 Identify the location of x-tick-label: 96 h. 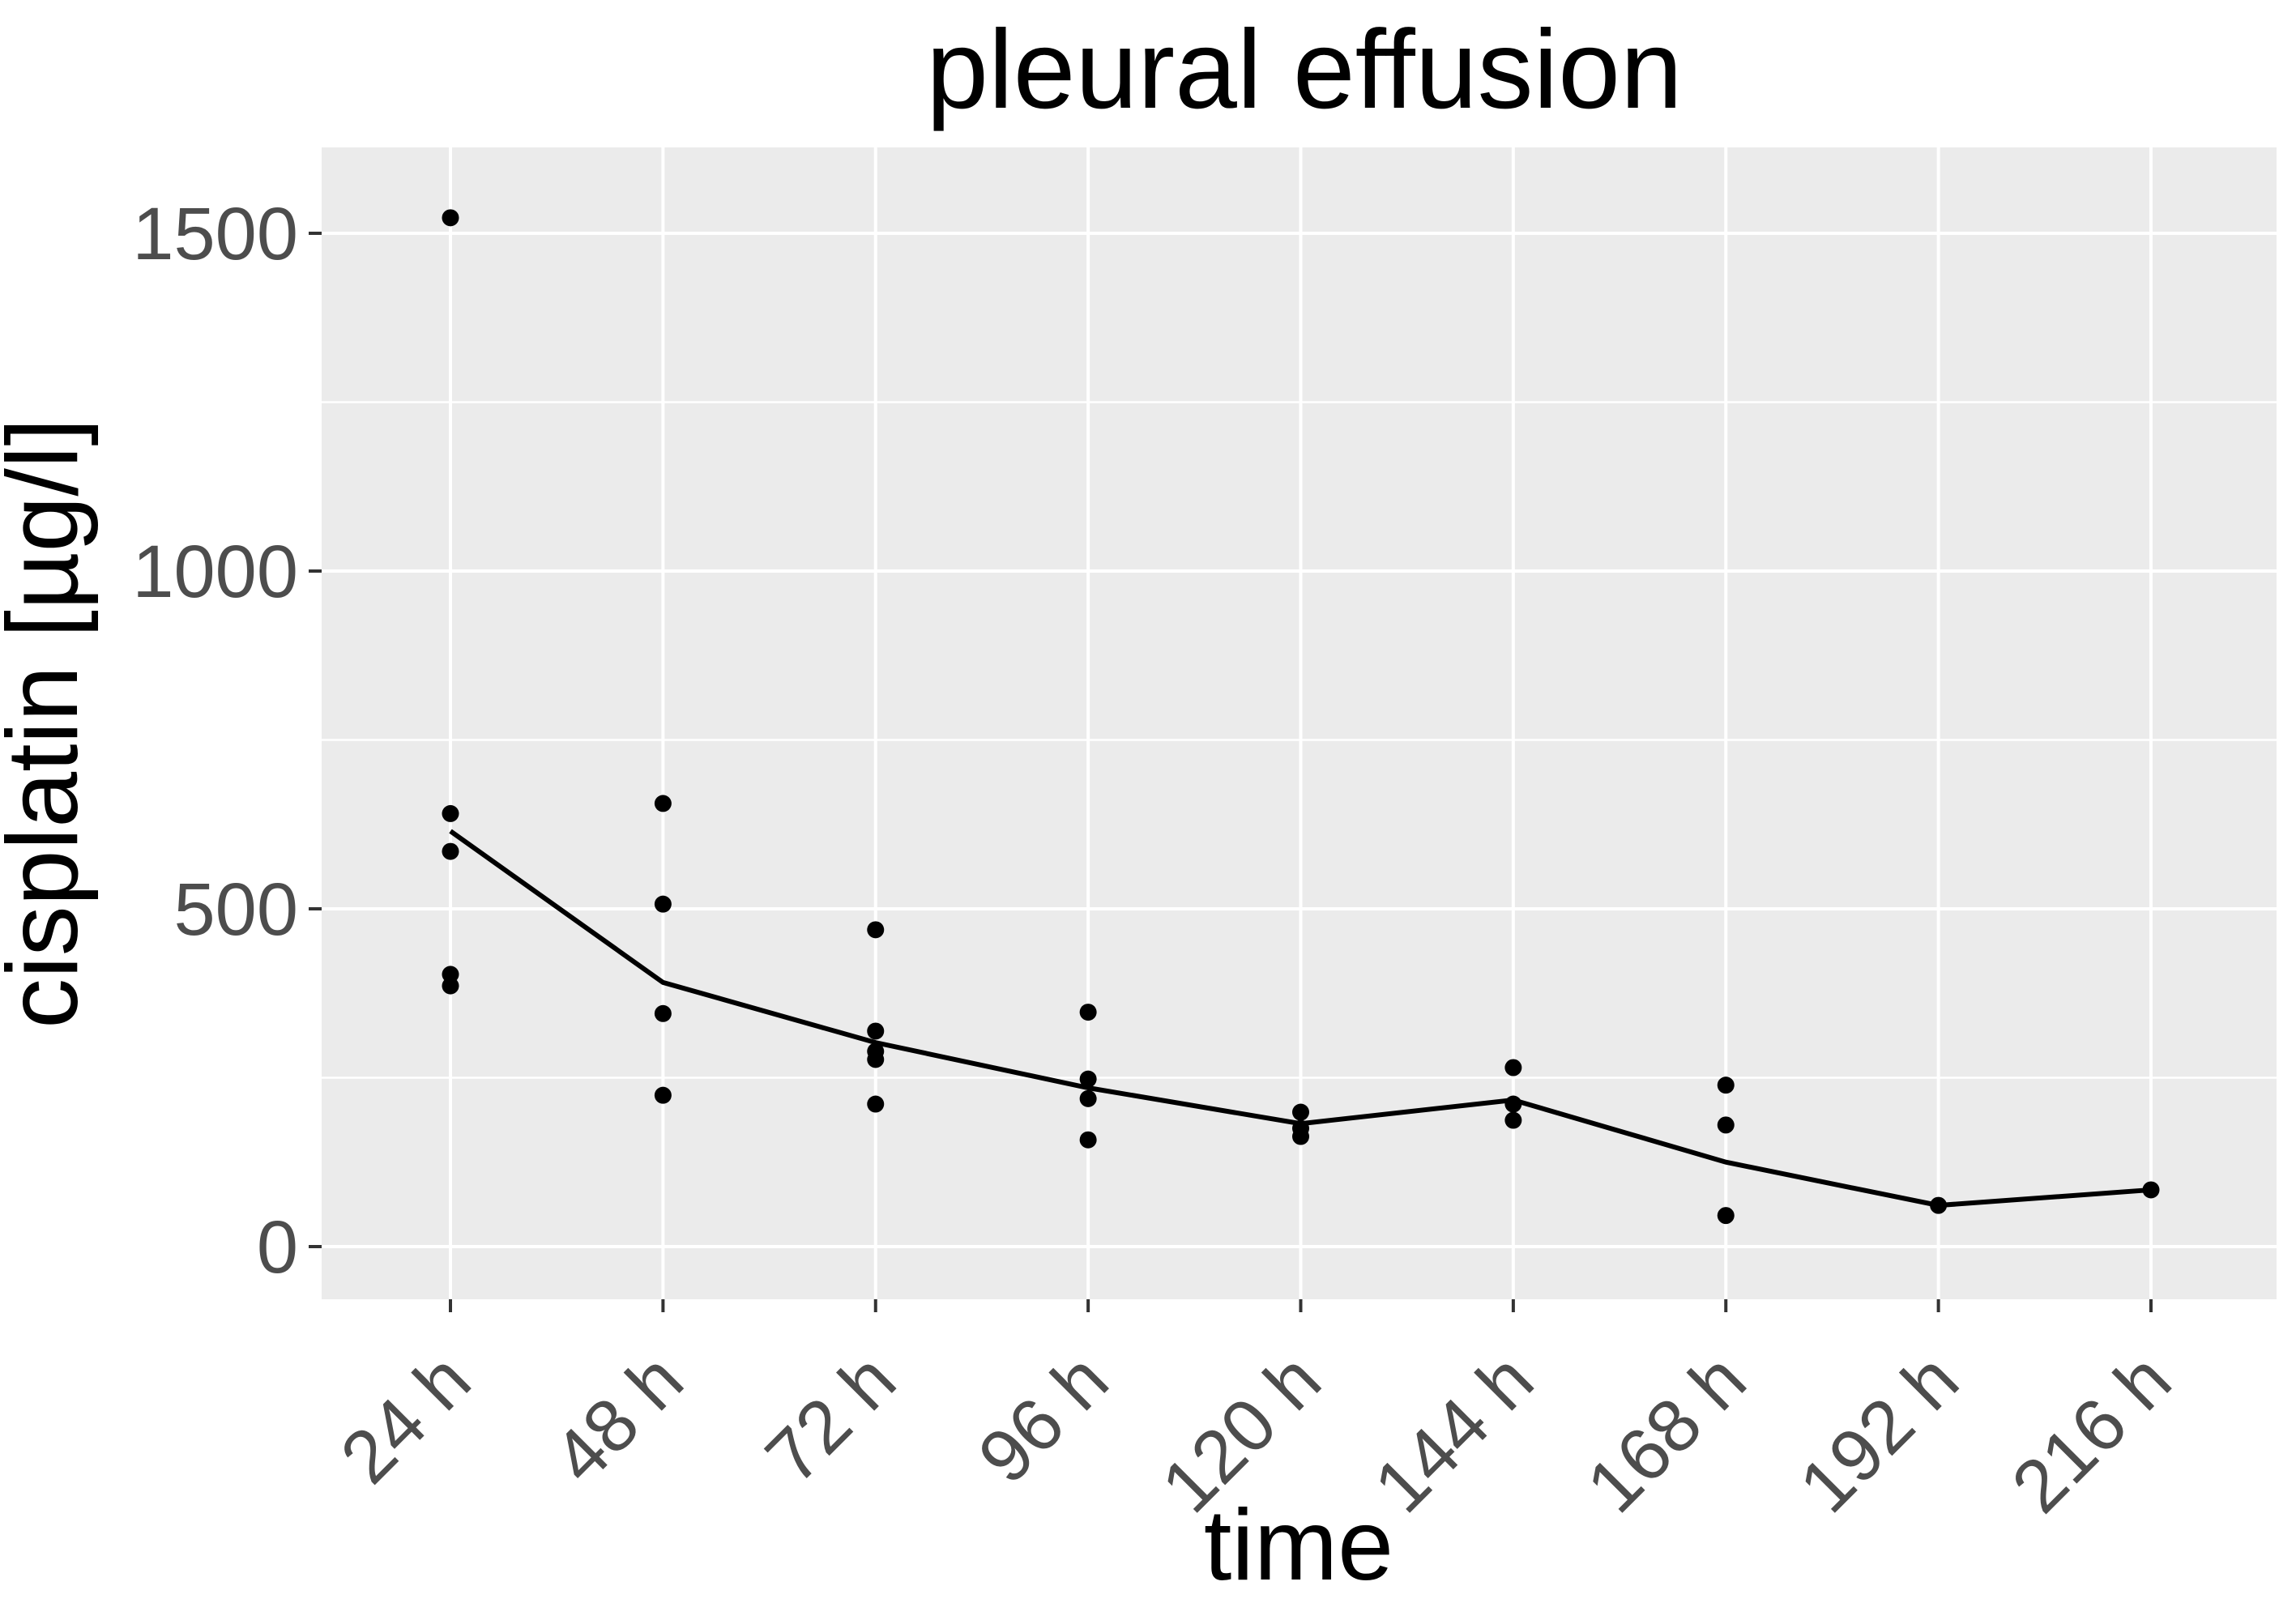
(1044, 1418).